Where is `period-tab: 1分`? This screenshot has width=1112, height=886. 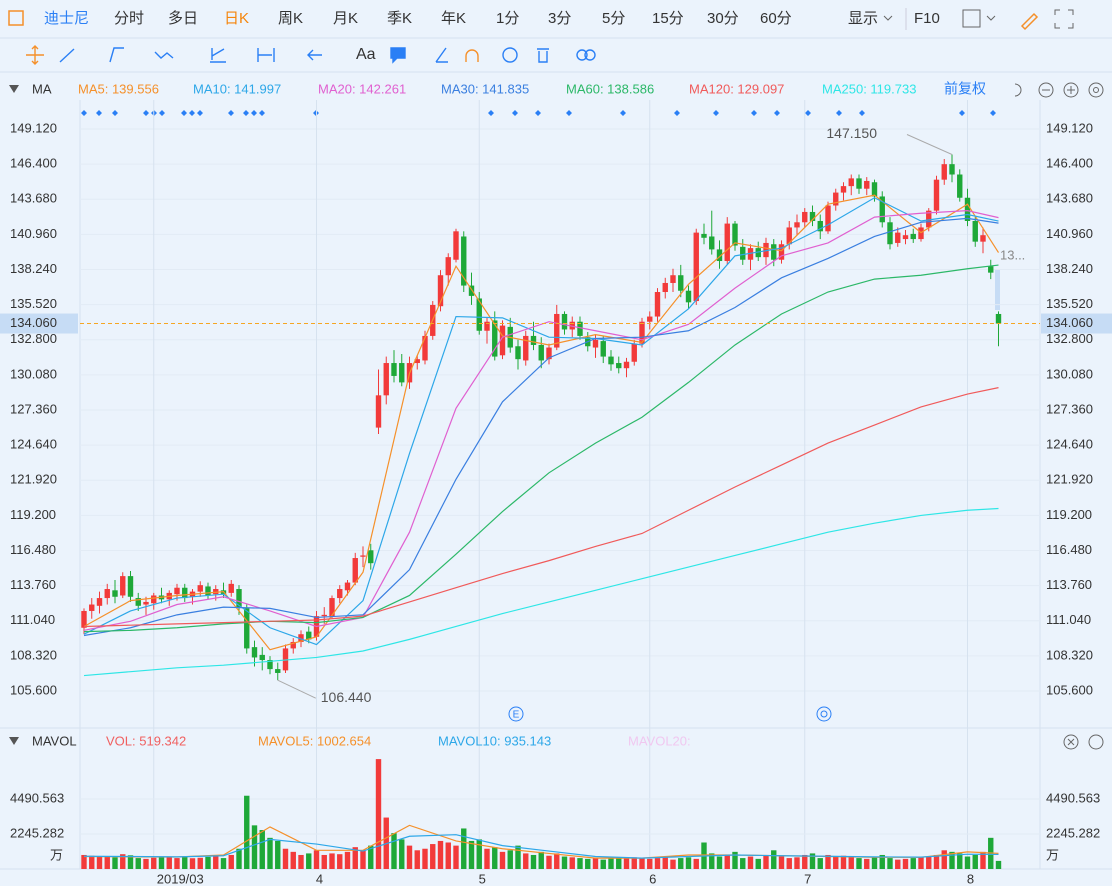
period-tab: 1分 is located at coordinates (507, 18).